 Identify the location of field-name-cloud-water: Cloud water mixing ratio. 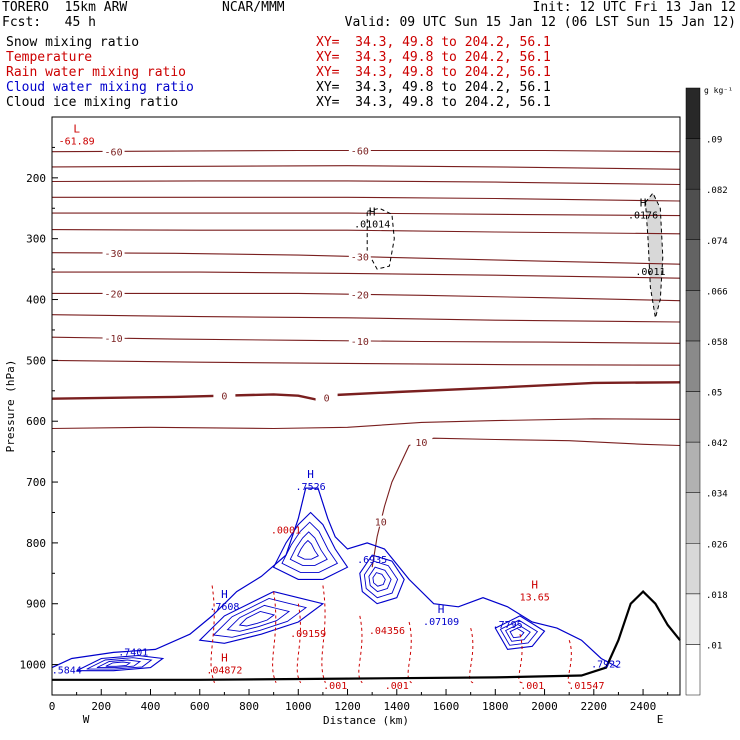
(100, 87).